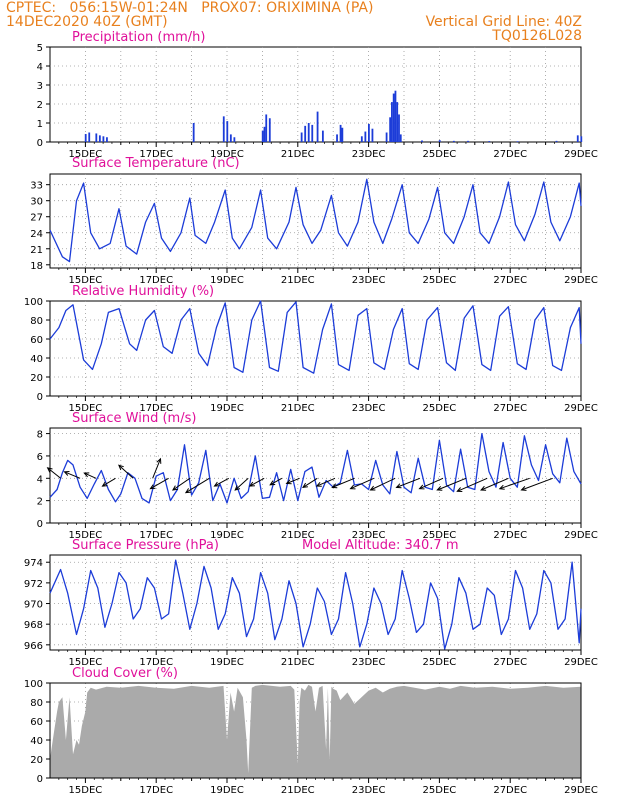 This screenshot has width=618, height=800. What do you see at coordinates (156, 790) in the screenshot?
I see `cloud-xtick-label: 17DEC` at bounding box center [156, 790].